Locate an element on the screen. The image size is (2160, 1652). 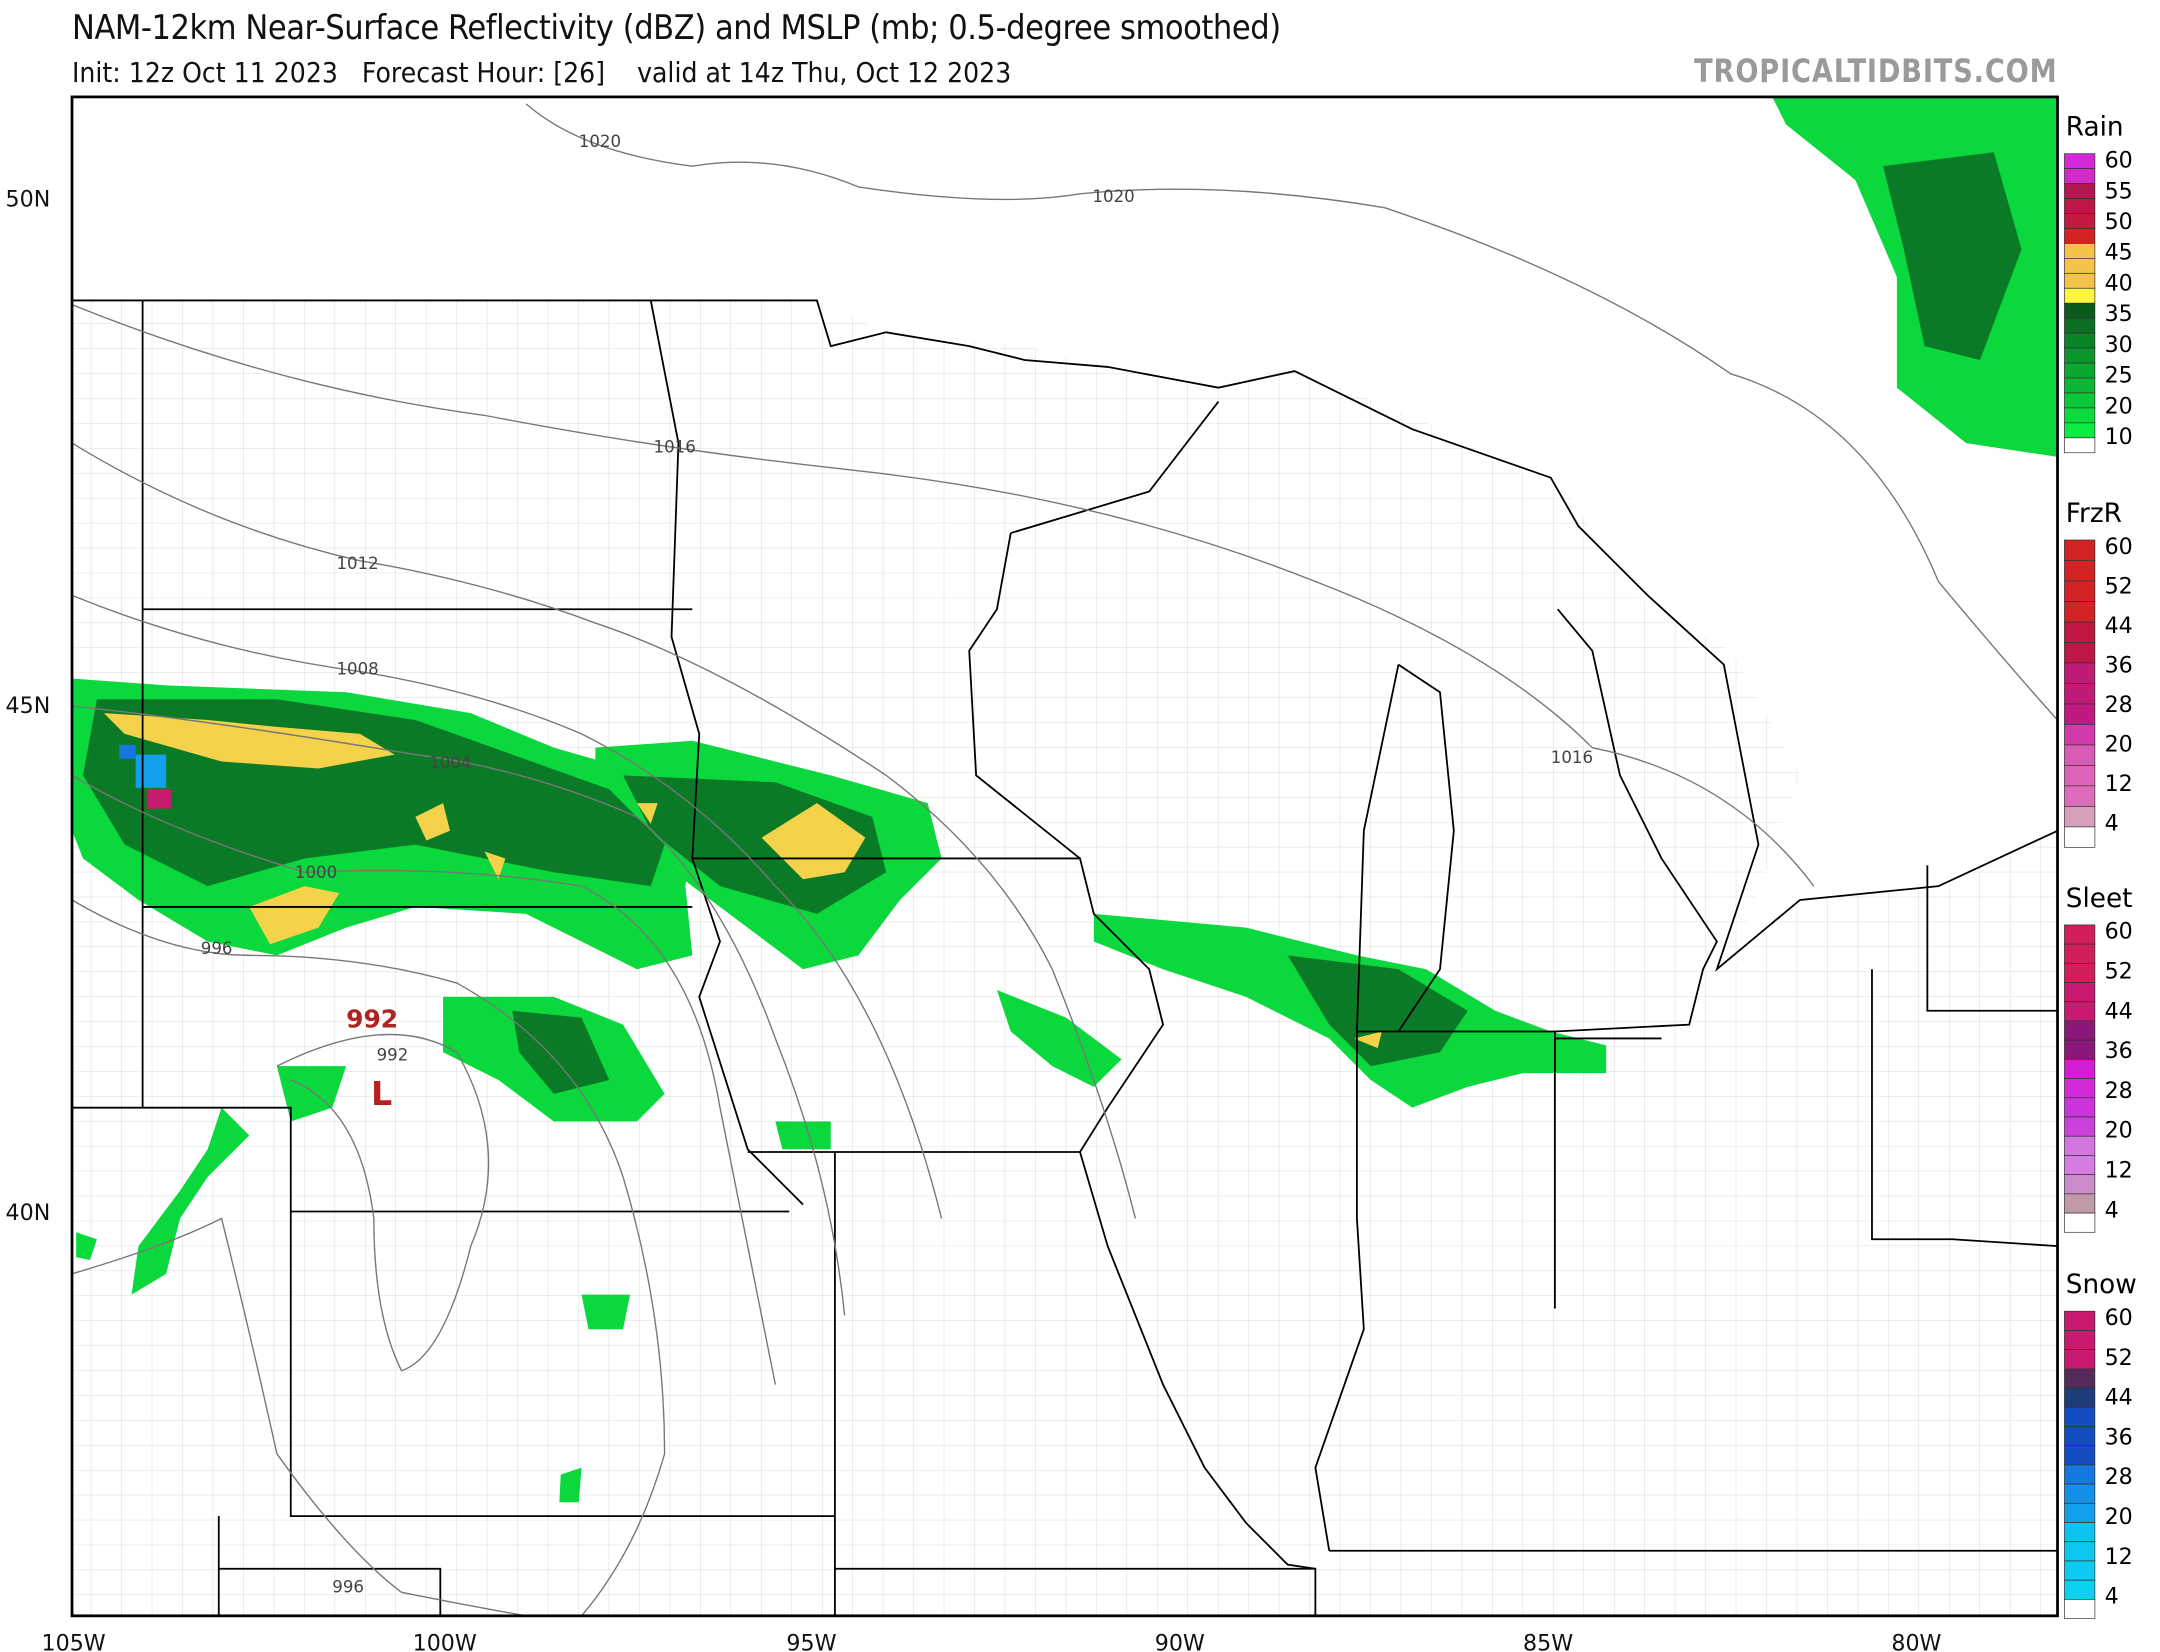
lat-labels: 50N 45N 40N is located at coordinates (28, 706).